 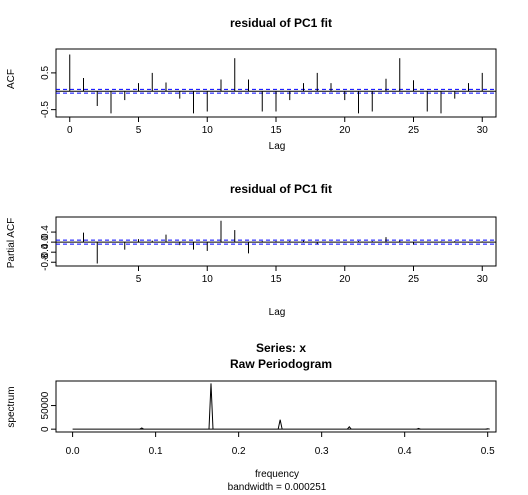 What do you see at coordinates (277, 474) in the screenshot?
I see `periodogram-xlabel: frequency` at bounding box center [277, 474].